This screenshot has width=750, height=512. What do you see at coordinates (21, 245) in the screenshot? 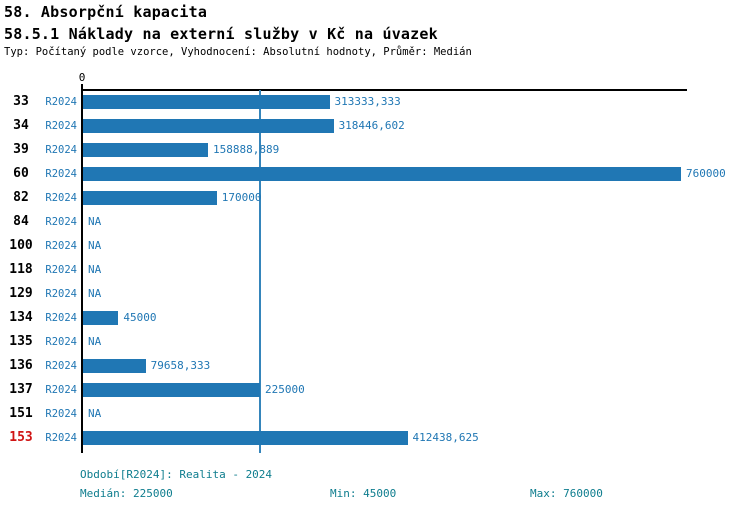
I see `row-category-label: 100` at bounding box center [21, 245].